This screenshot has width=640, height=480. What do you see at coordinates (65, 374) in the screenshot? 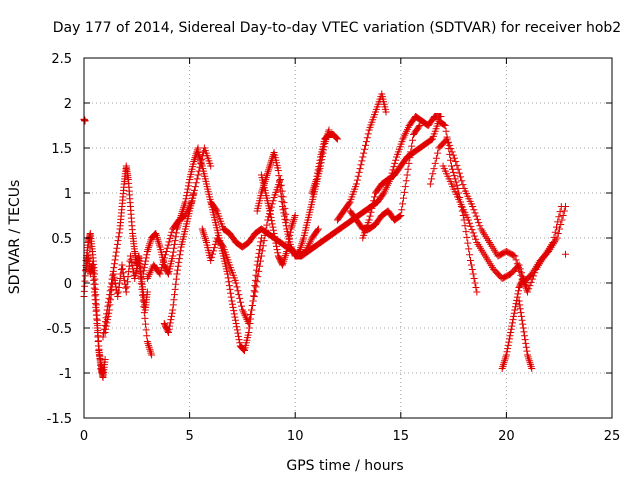
I see `y-tick-label: -1` at bounding box center [65, 374].